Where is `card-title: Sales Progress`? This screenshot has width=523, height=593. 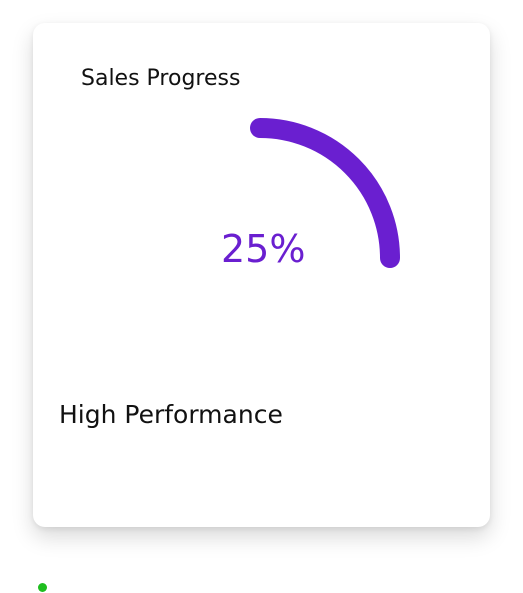
card-title: Sales Progress is located at coordinates (161, 78).